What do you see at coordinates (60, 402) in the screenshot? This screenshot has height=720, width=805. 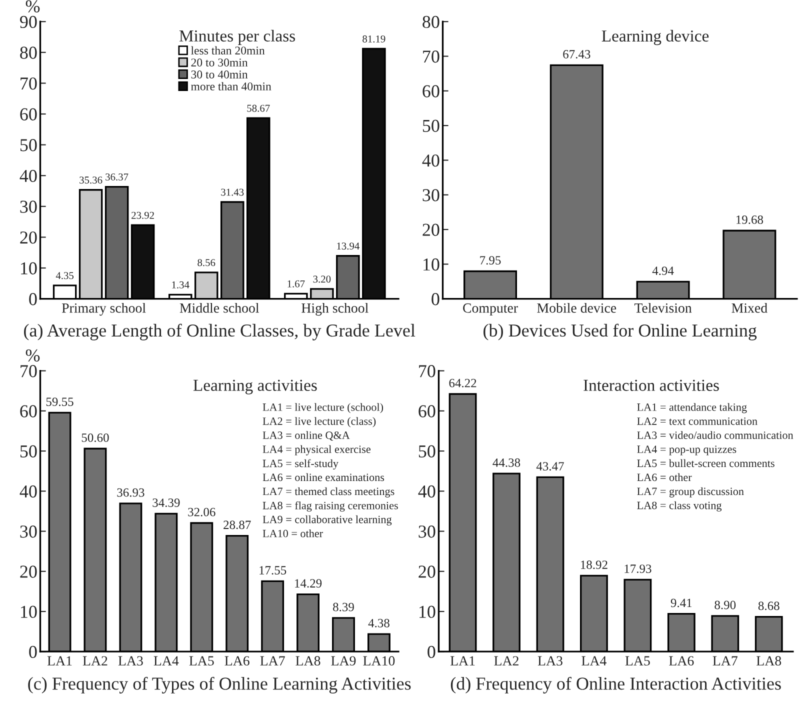 I see `data-label: 59.55` at bounding box center [60, 402].